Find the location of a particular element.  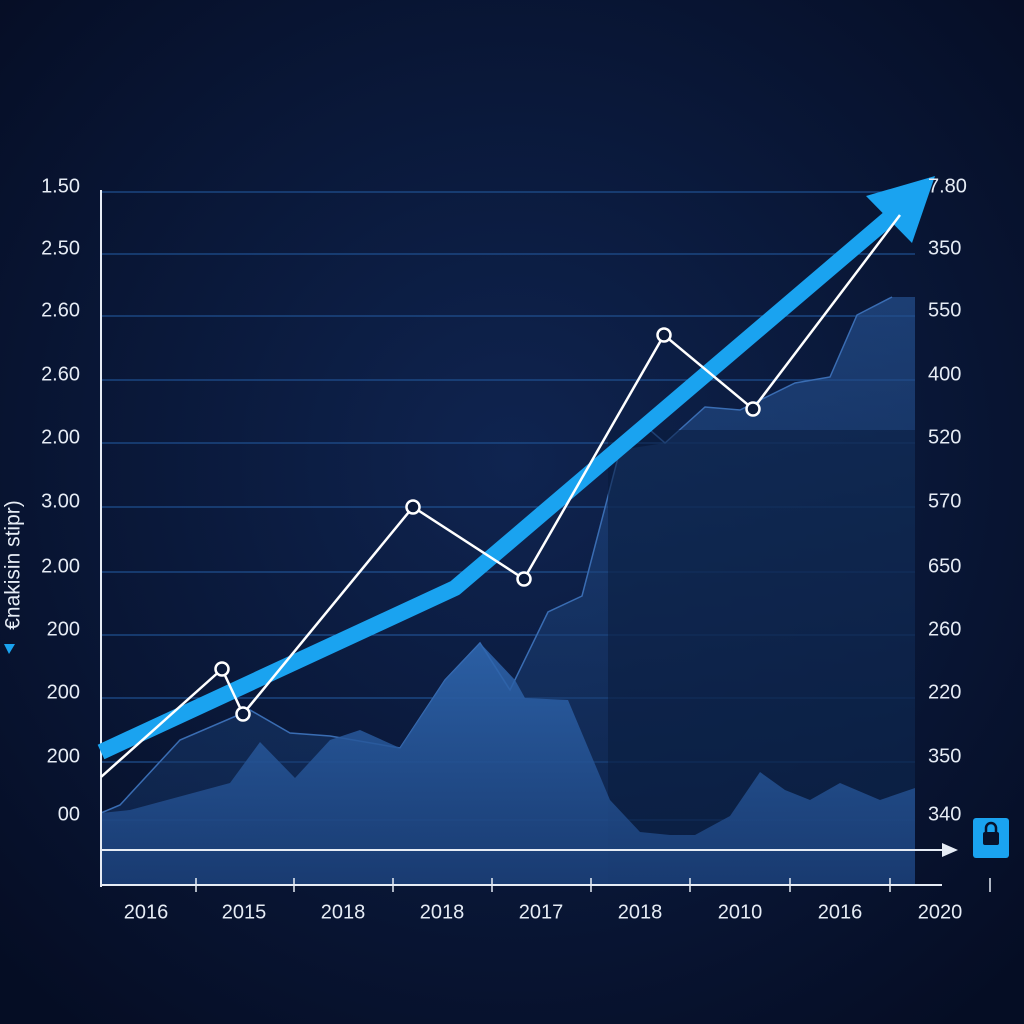

y-right-label: 7.80 is located at coordinates (947, 186).